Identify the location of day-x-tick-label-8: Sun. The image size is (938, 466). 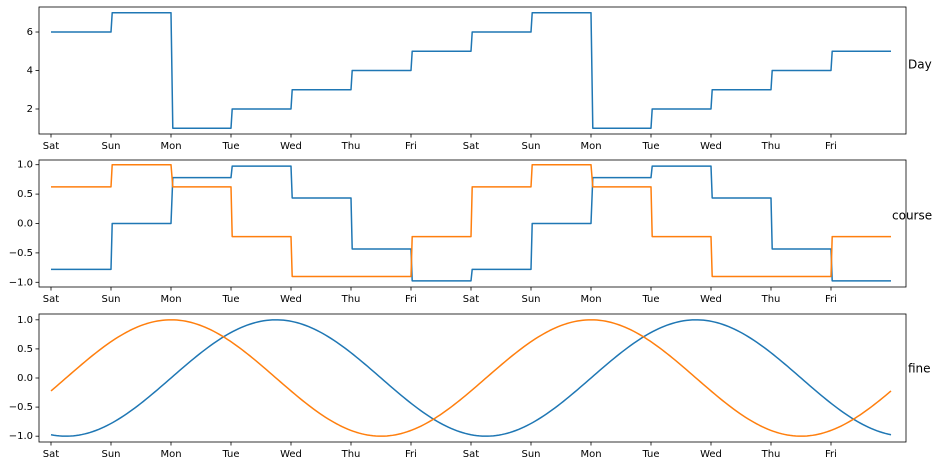
(530, 146).